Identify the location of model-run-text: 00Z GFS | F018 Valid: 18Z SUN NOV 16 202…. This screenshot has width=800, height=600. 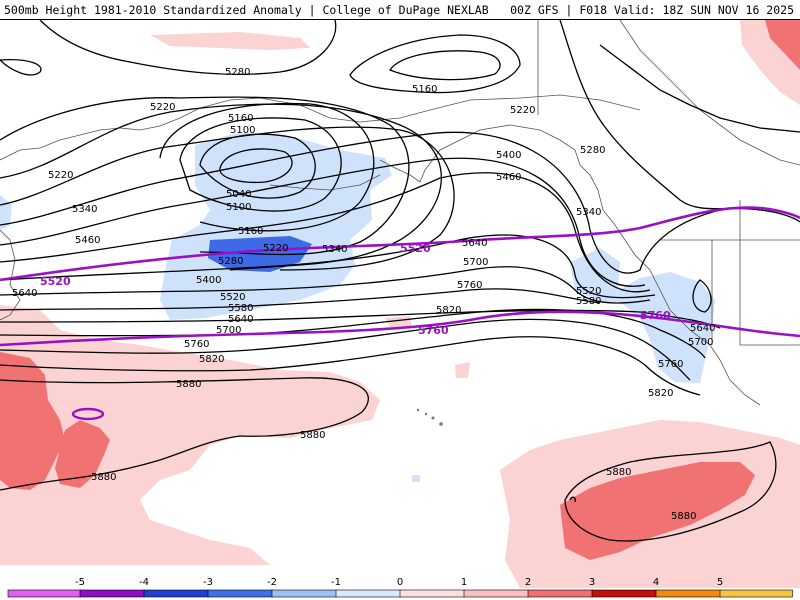
(652, 10).